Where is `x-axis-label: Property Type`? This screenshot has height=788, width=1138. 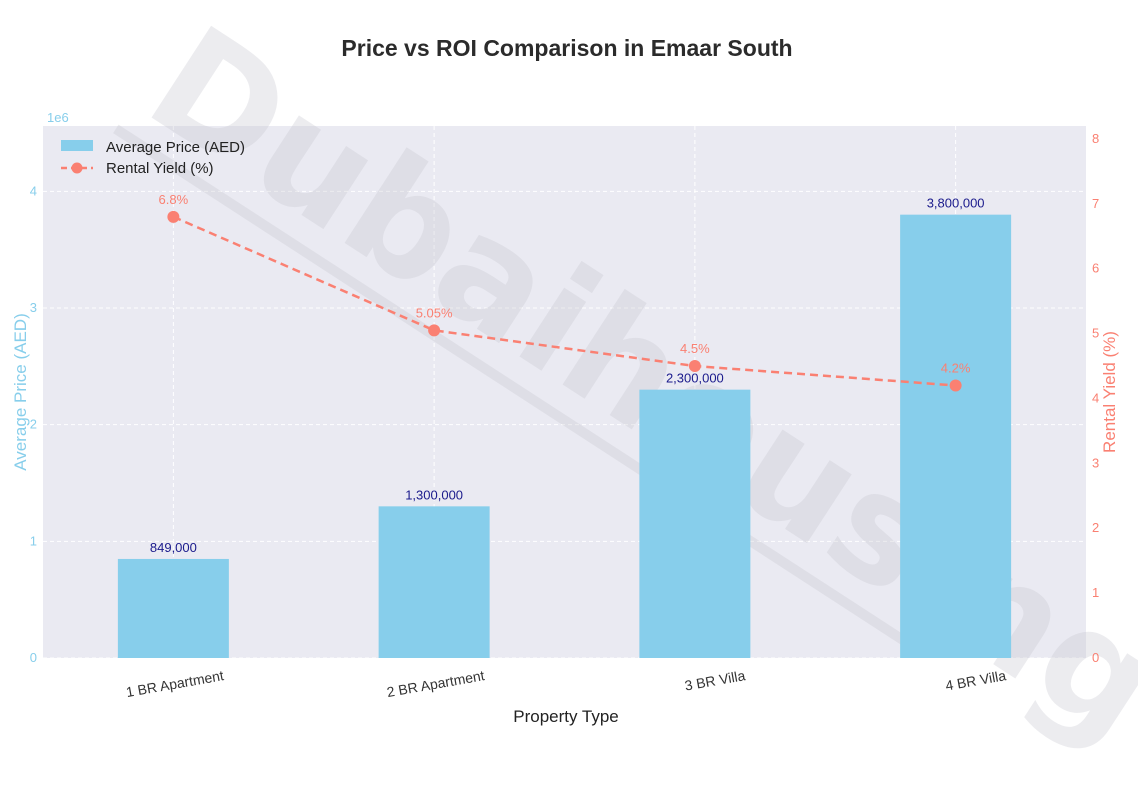
x-axis-label: Property Type is located at coordinates (566, 716).